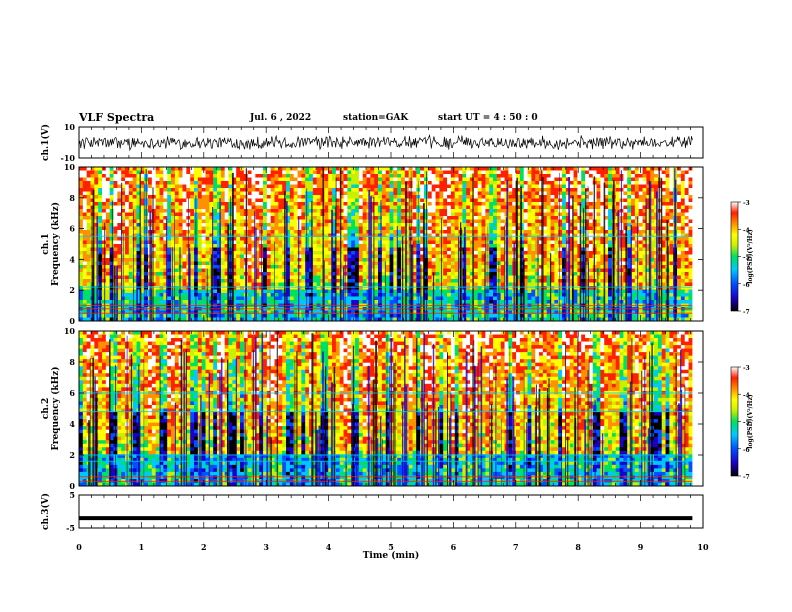  Describe the element at coordinates (746, 395) in the screenshot. I see `ch2-colorbar-tick-label: -4` at that location.